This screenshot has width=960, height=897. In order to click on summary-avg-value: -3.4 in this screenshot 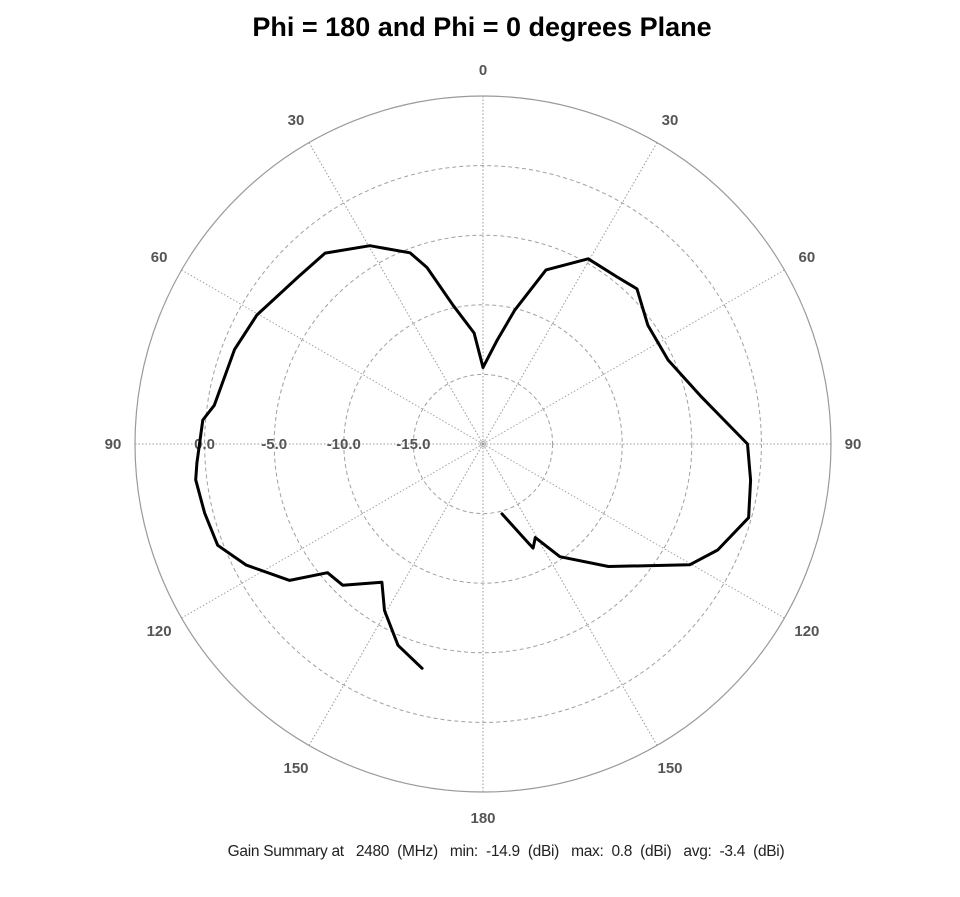, I will do `click(732, 851)`.